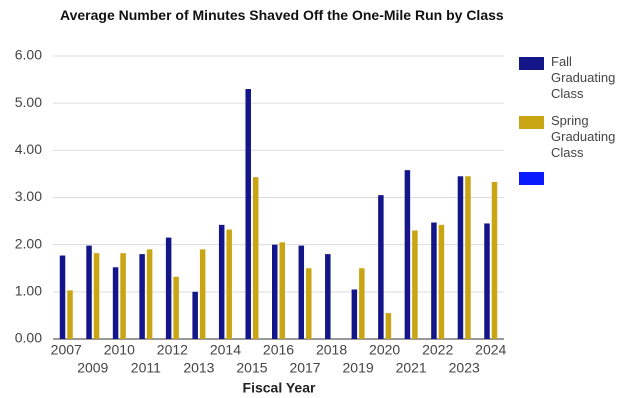  Describe the element at coordinates (28, 102) in the screenshot. I see `y-tick-label: 5.00` at that location.